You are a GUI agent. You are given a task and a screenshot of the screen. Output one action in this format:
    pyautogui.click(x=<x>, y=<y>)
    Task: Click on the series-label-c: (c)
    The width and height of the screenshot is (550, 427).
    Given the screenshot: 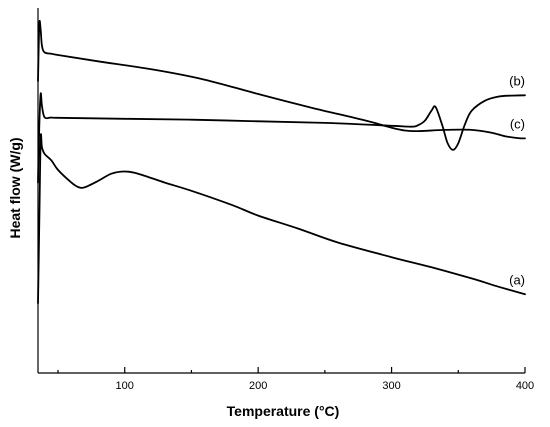 What is the action you would take?
    pyautogui.click(x=517, y=123)
    